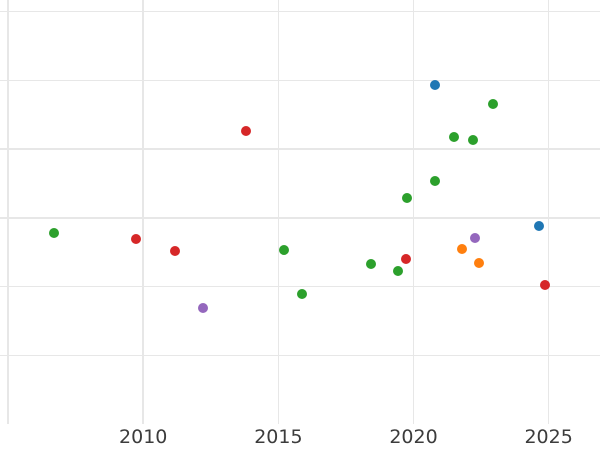 This screenshot has height=450, width=600. What do you see at coordinates (413, 437) in the screenshot?
I see `x-tick-label-2020: 2020` at bounding box center [413, 437].